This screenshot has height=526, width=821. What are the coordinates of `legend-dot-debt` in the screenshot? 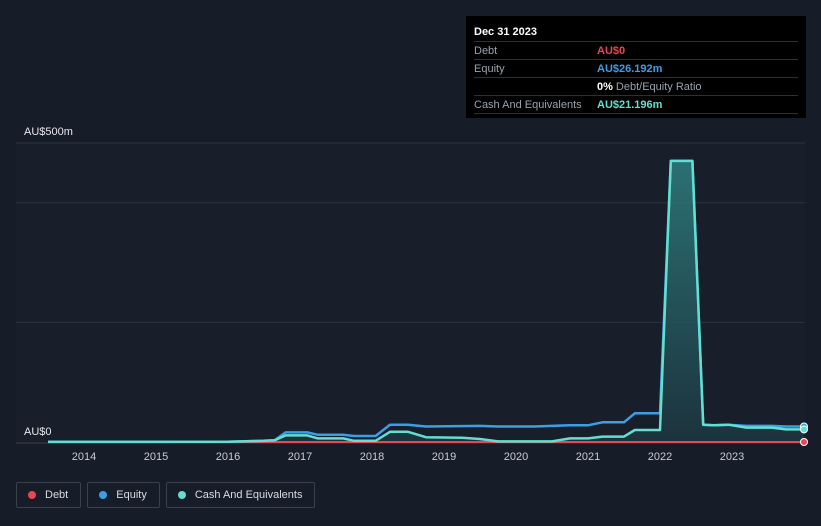 It's located at (32, 495).